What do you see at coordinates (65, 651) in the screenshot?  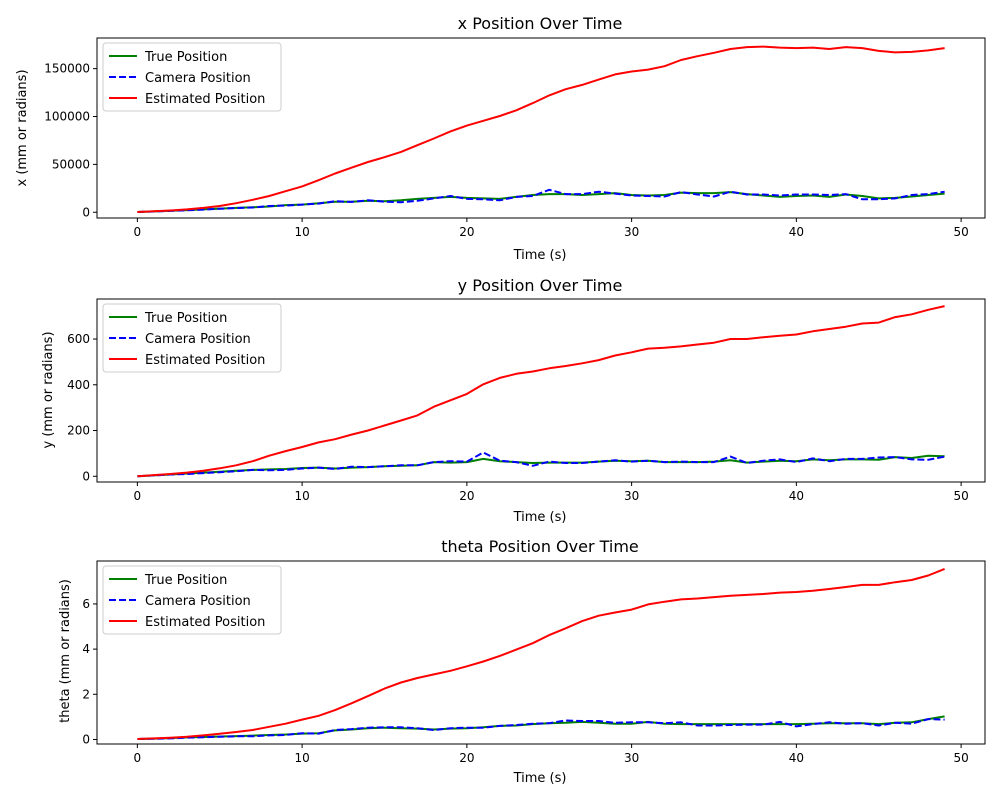 I see `y-axis-label: theta (mm or radians)` at bounding box center [65, 651].